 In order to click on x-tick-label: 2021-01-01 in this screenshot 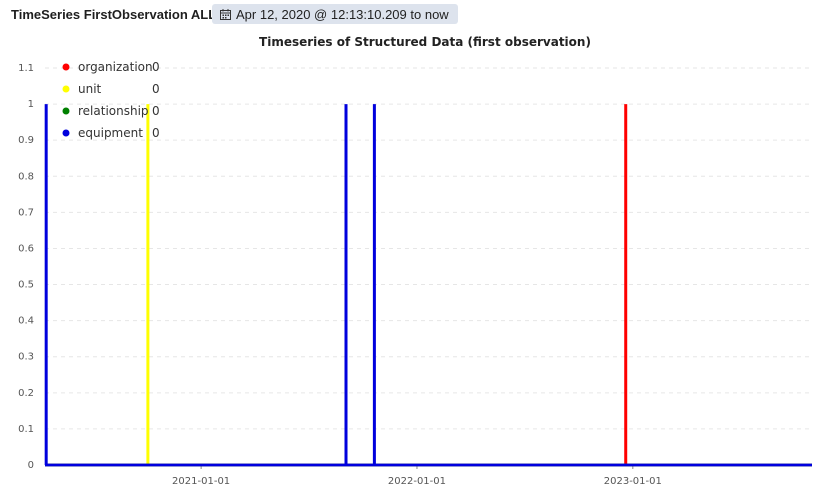, I will do `click(201, 481)`.